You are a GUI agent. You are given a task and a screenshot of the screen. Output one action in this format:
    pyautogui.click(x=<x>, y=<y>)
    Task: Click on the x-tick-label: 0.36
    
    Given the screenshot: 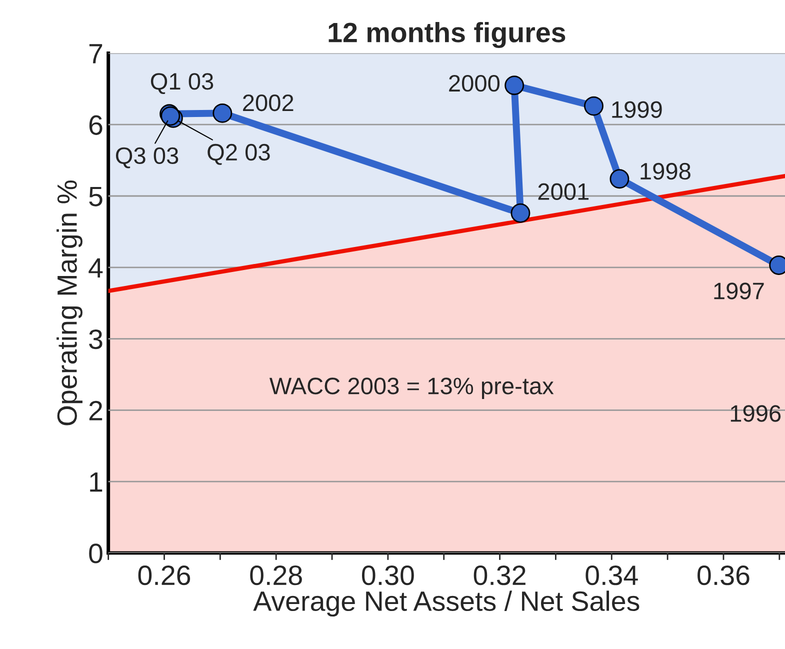 What is the action you would take?
    pyautogui.click(x=724, y=575)
    